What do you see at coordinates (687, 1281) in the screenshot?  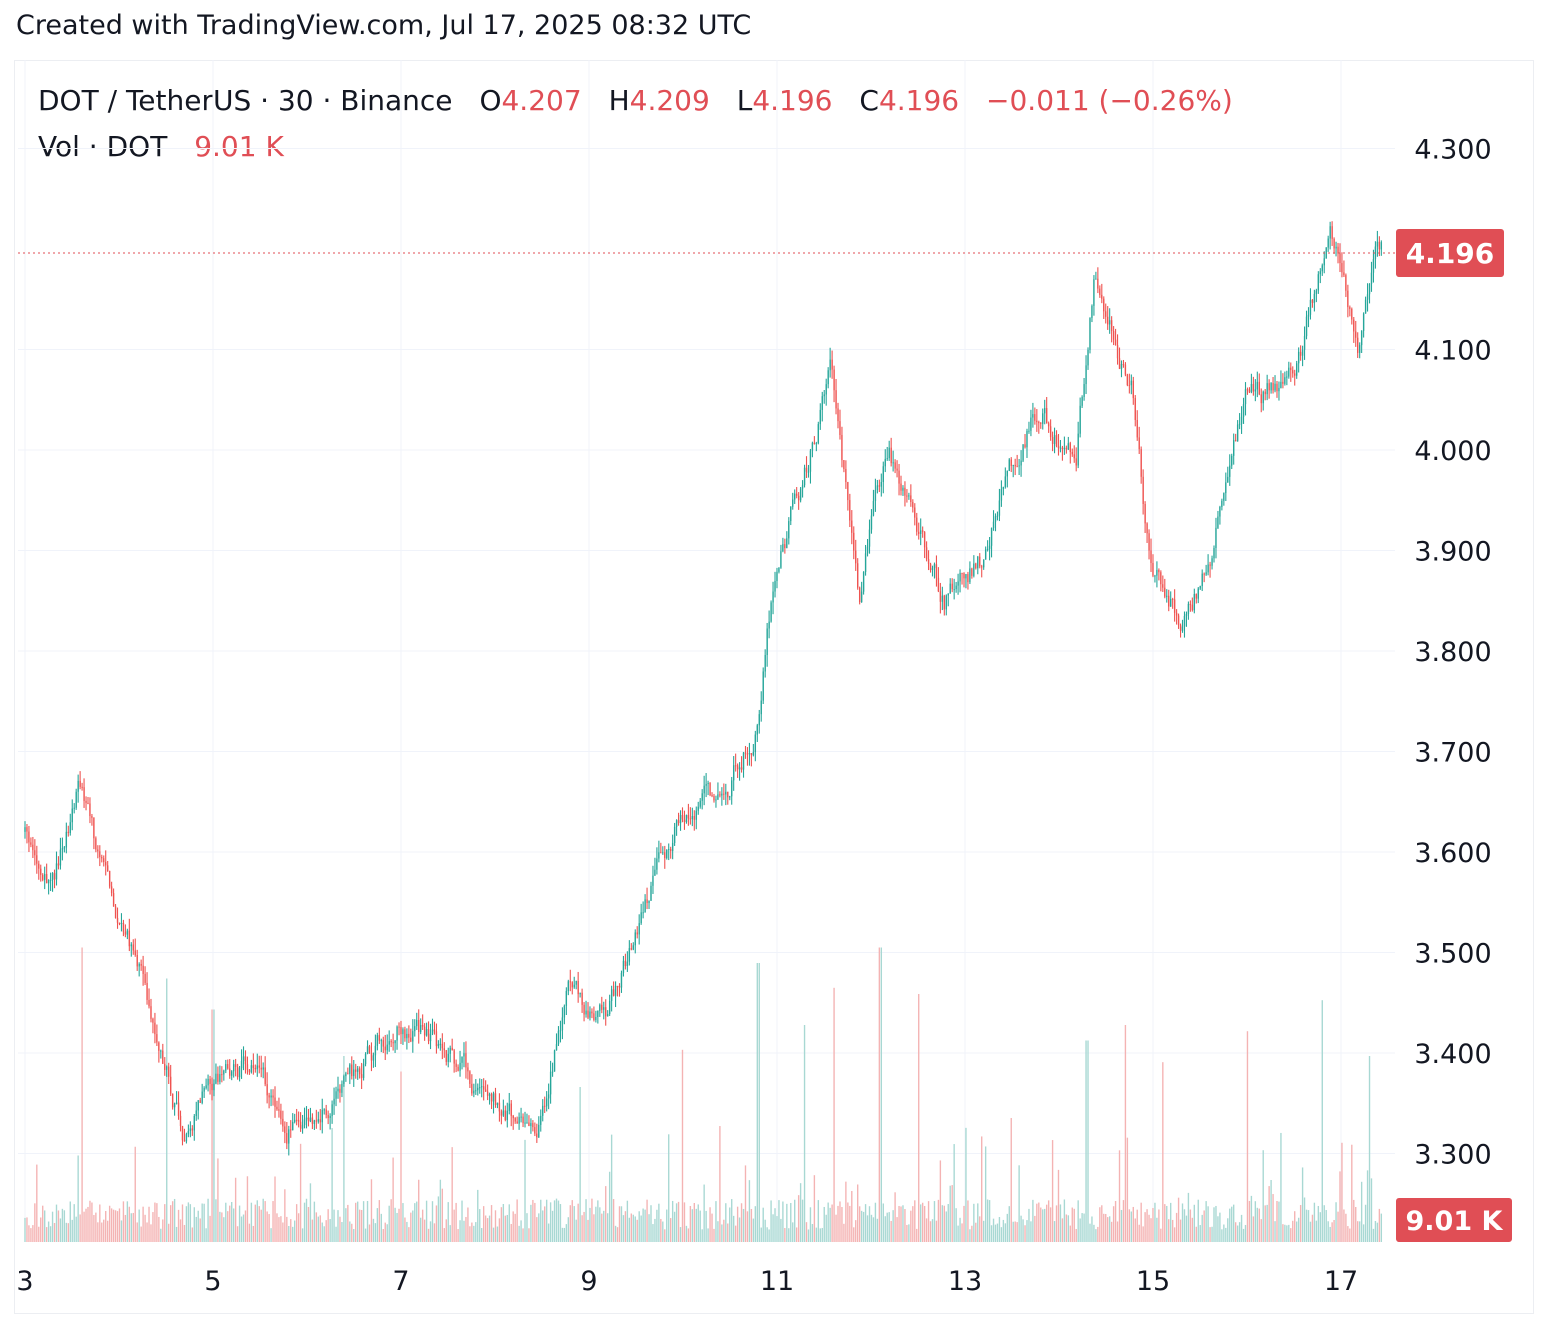 I see `time-axis: 3 5 7 9 11 13 15 17` at bounding box center [687, 1281].